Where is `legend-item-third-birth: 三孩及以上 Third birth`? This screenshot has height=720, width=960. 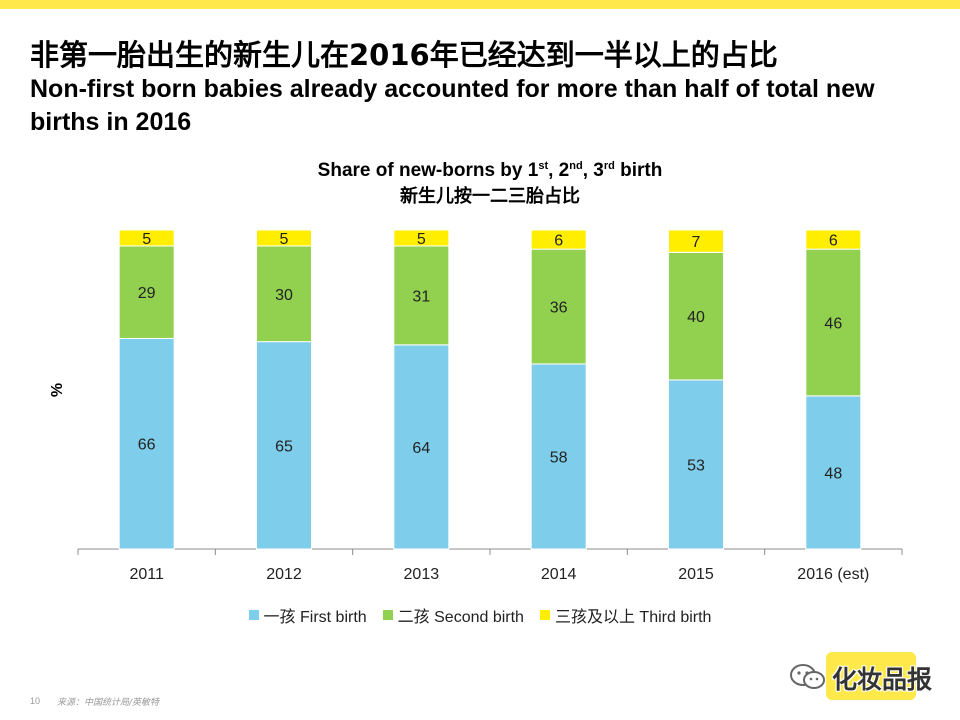 legend-item-third-birth: 三孩及以上 Third birth is located at coordinates (625, 615).